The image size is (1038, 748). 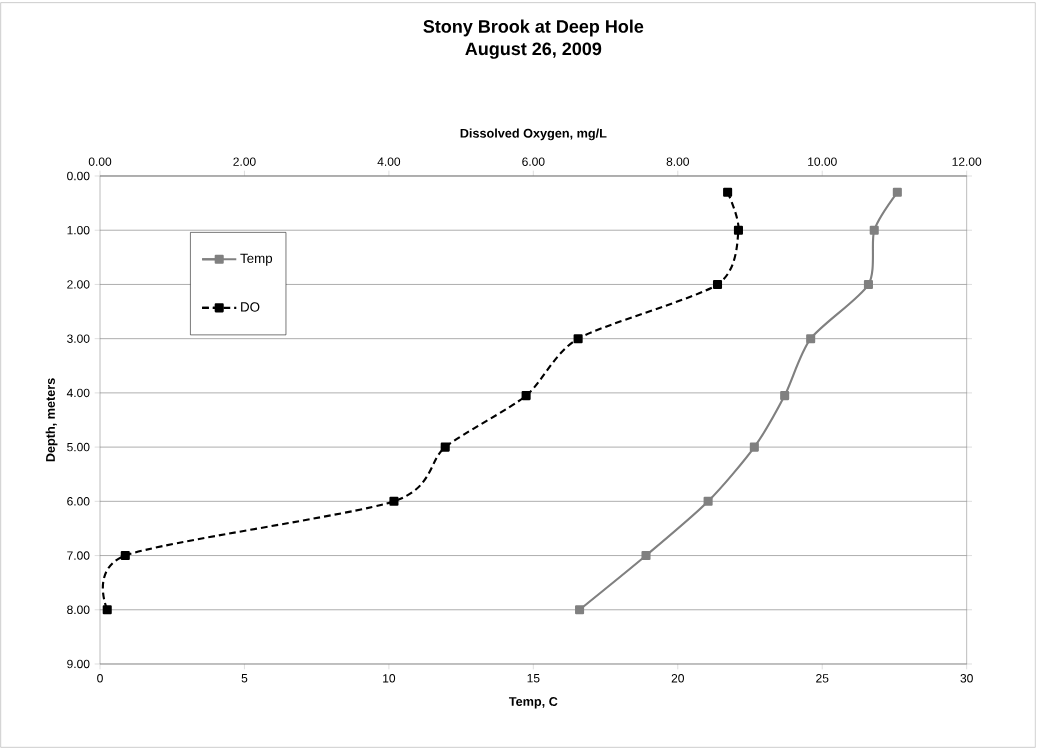 What do you see at coordinates (256, 259) in the screenshot?
I see `legend-label: Temp` at bounding box center [256, 259].